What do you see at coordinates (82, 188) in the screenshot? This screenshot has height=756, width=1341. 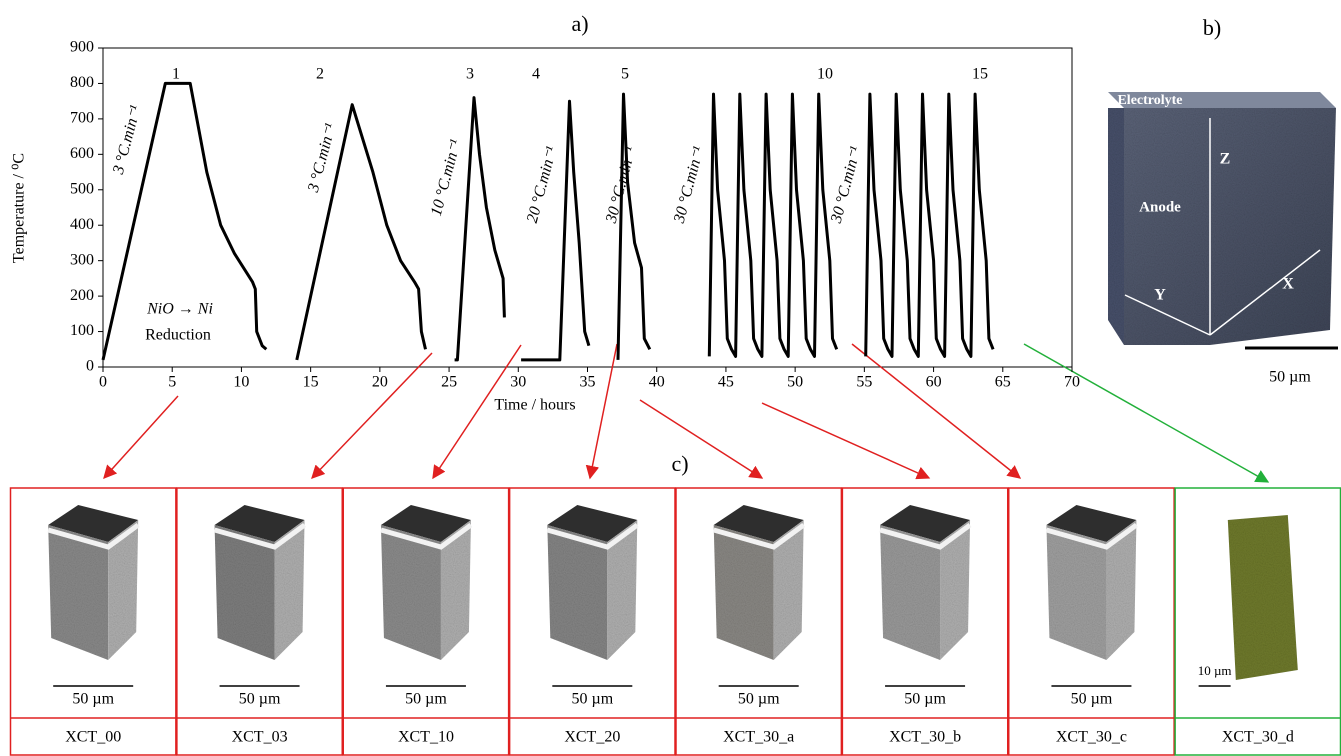 I see `y-tick-label: 500` at bounding box center [82, 188].